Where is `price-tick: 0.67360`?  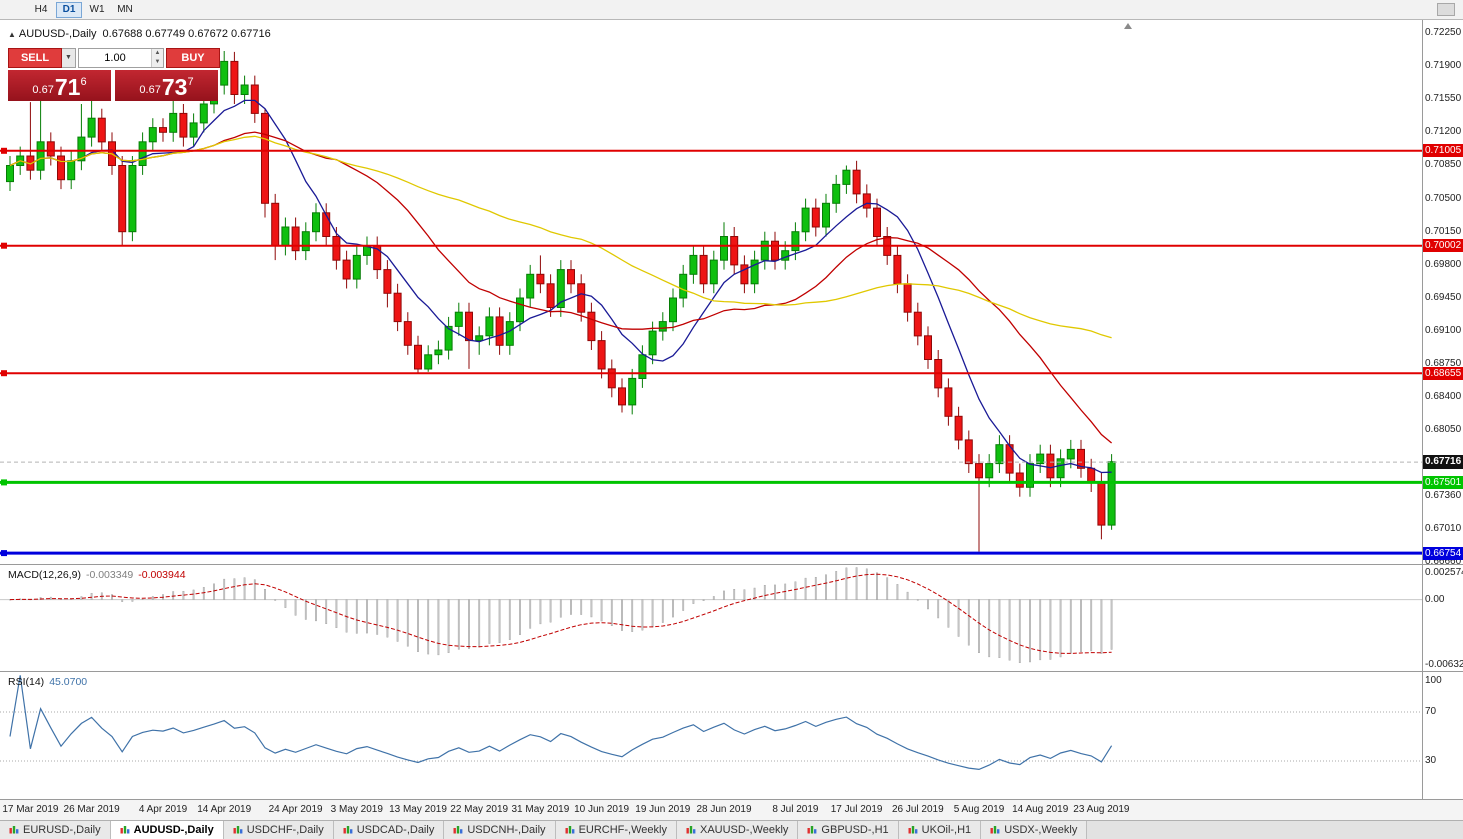 price-tick: 0.67360 is located at coordinates (1443, 495).